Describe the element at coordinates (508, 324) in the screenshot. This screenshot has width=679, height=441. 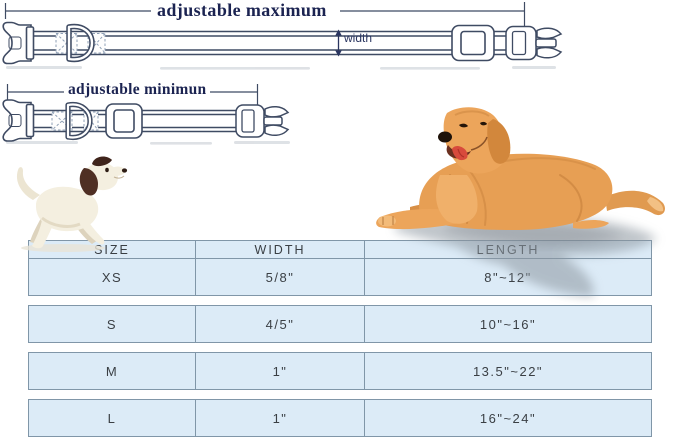
I see `cell-length: 10"~16"` at that location.